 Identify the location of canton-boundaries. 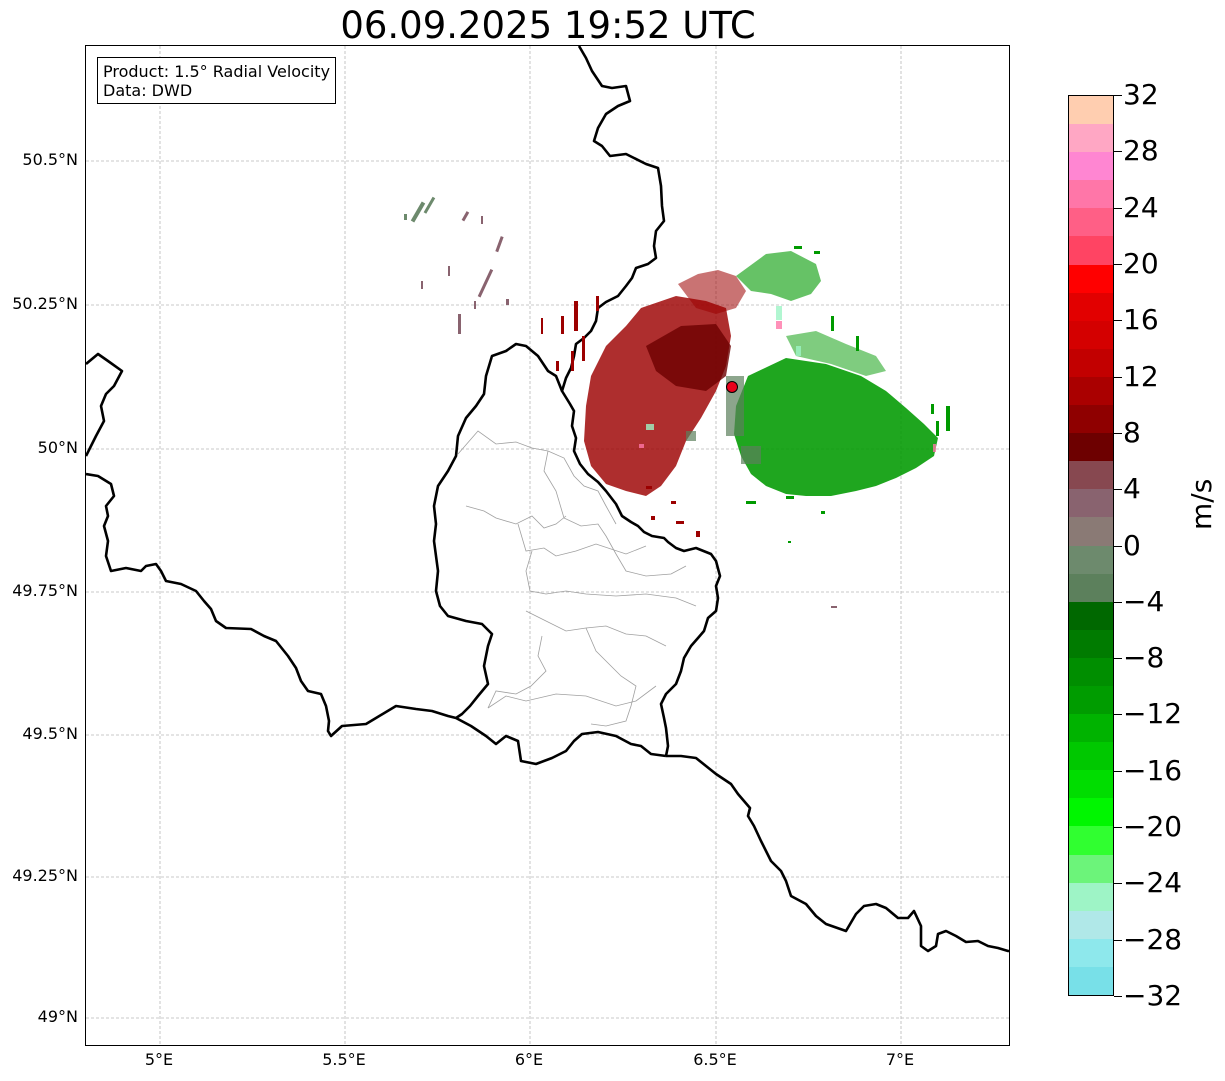
(577, 578).